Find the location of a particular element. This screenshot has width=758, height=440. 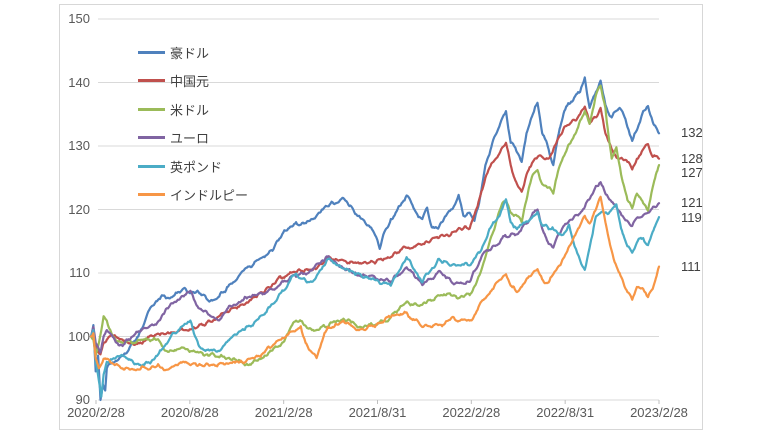

y-axis-label: 90 is located at coordinates (82, 399).